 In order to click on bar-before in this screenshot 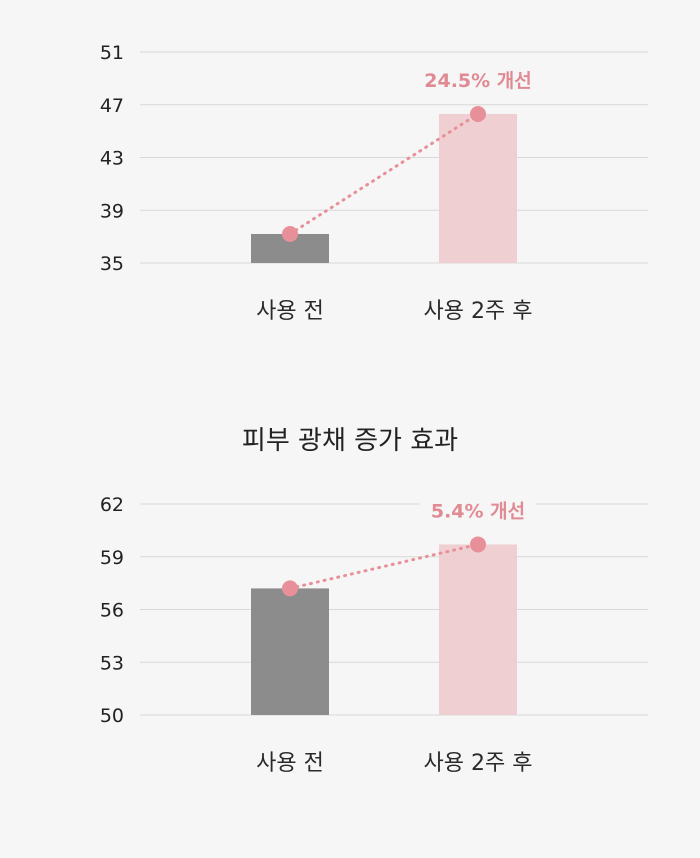, I will do `click(290, 651)`.